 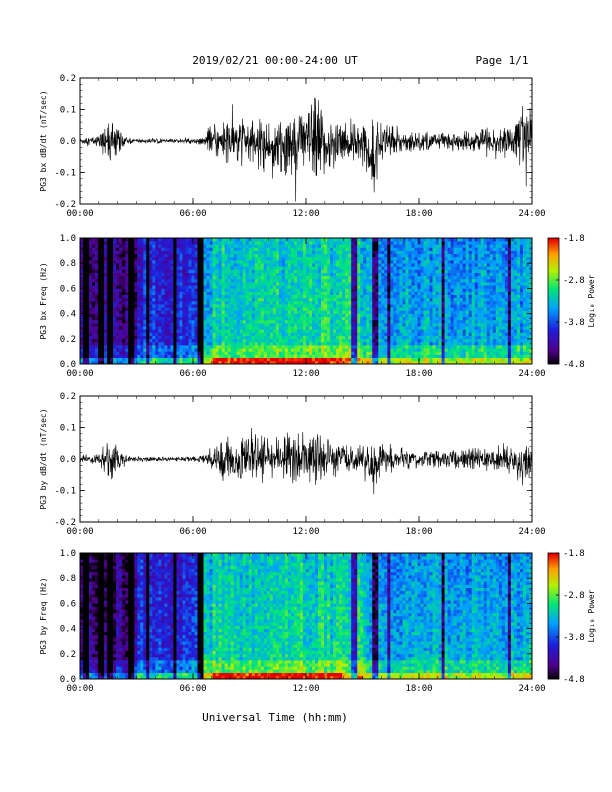 What do you see at coordinates (275, 717) in the screenshot?
I see `x-axis-label: Universal Time (hh:mm)` at bounding box center [275, 717].